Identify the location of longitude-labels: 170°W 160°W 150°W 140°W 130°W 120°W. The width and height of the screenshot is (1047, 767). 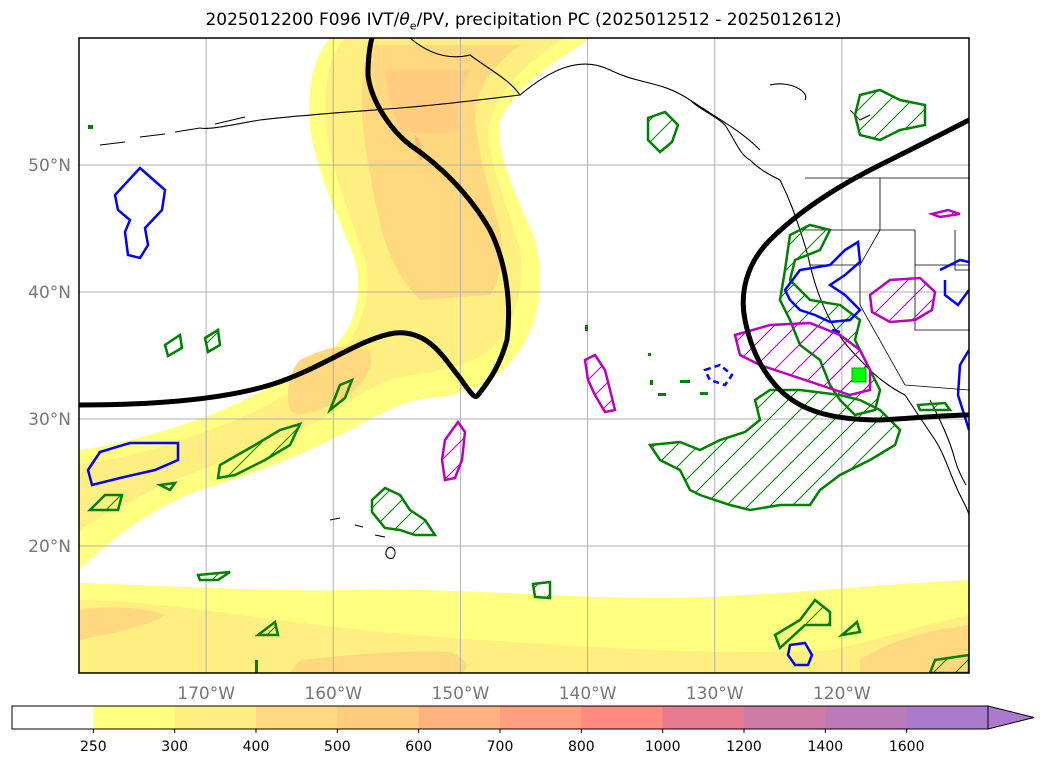
(524, 694).